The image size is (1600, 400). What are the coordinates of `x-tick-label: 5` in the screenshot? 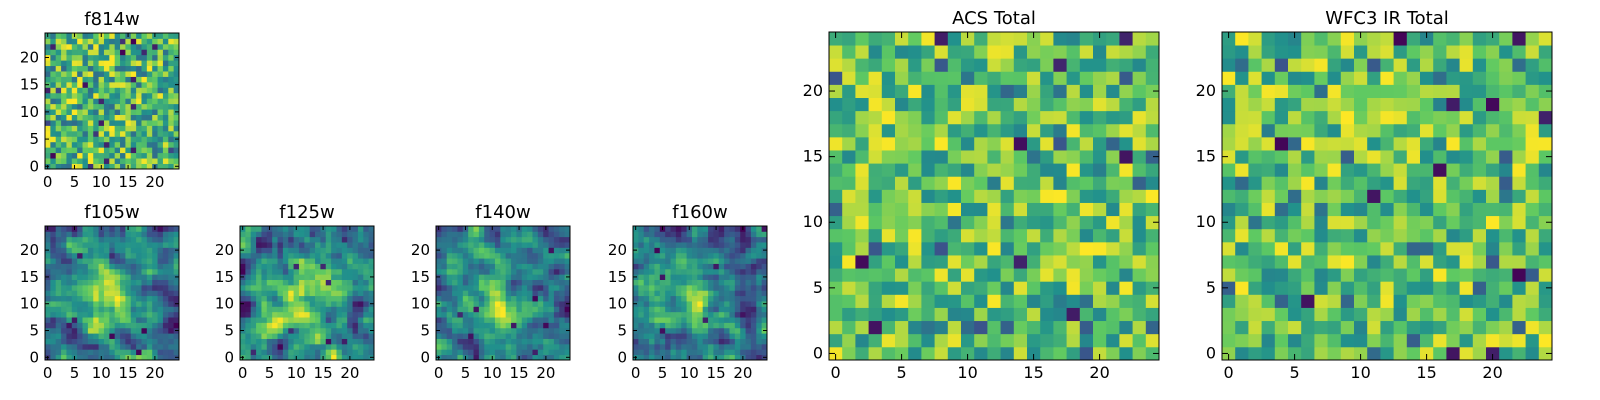 It's located at (466, 373).